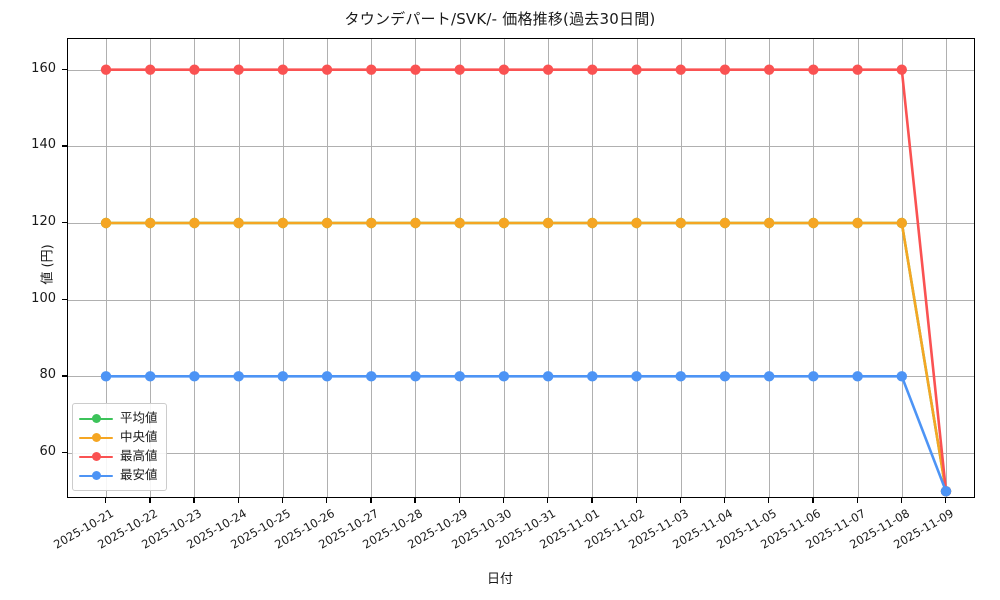 The width and height of the screenshot is (1000, 600). What do you see at coordinates (118, 456) in the screenshot?
I see `legend-item: 最高値` at bounding box center [118, 456].